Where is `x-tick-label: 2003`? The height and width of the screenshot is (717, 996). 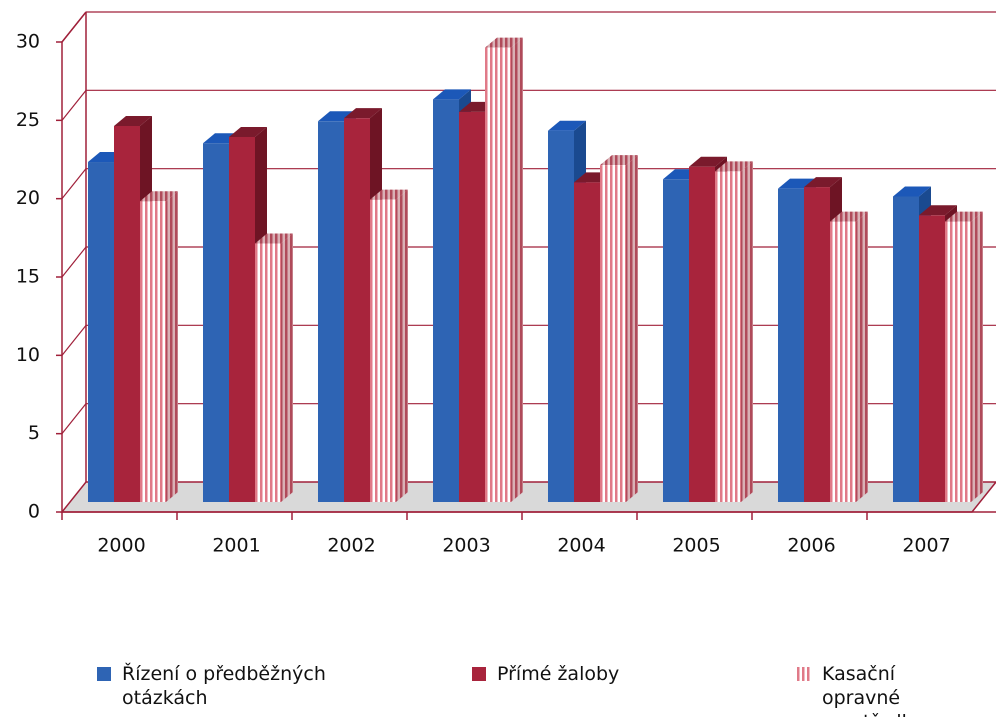
x-tick-label: 2003 is located at coordinates (466, 546).